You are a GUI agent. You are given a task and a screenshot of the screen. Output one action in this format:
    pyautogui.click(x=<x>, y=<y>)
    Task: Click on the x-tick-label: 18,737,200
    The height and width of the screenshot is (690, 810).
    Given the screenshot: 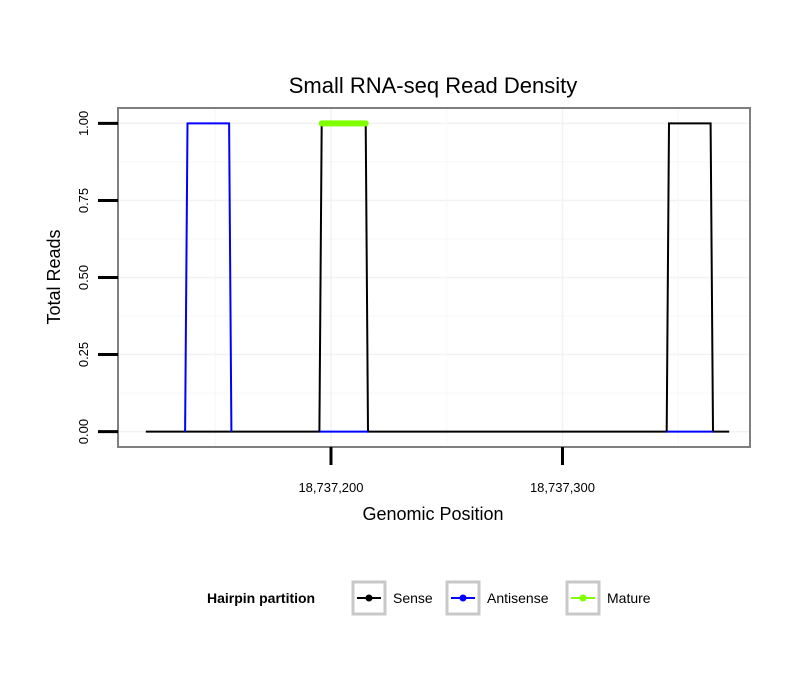 What is the action you would take?
    pyautogui.click(x=330, y=487)
    